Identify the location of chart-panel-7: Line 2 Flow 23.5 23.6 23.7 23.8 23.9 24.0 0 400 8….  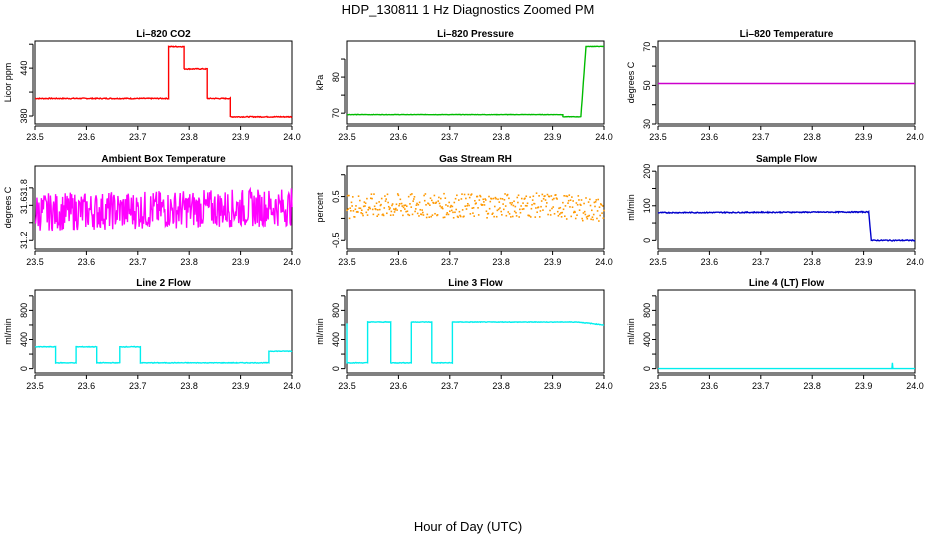
(152, 334).